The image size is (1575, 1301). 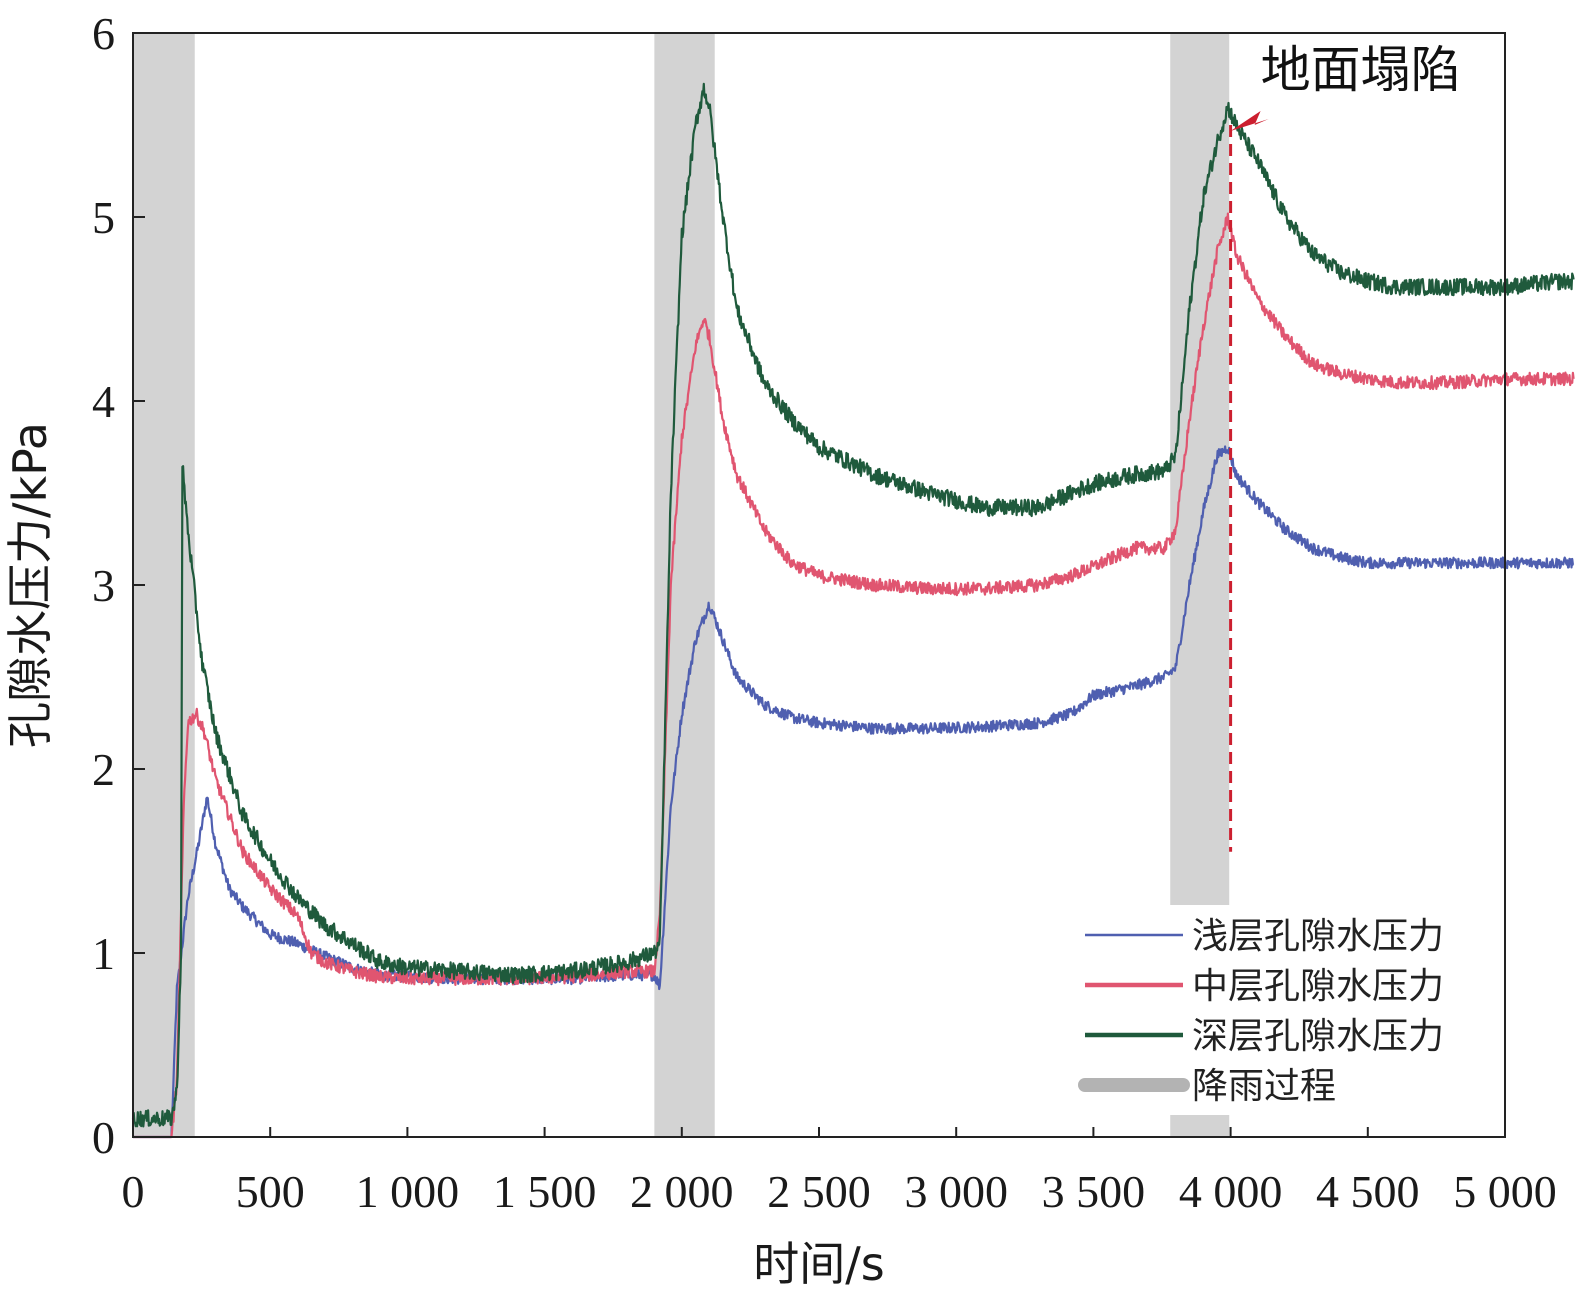 I want to click on x-tick-label: 3 000, so click(x=956, y=1191).